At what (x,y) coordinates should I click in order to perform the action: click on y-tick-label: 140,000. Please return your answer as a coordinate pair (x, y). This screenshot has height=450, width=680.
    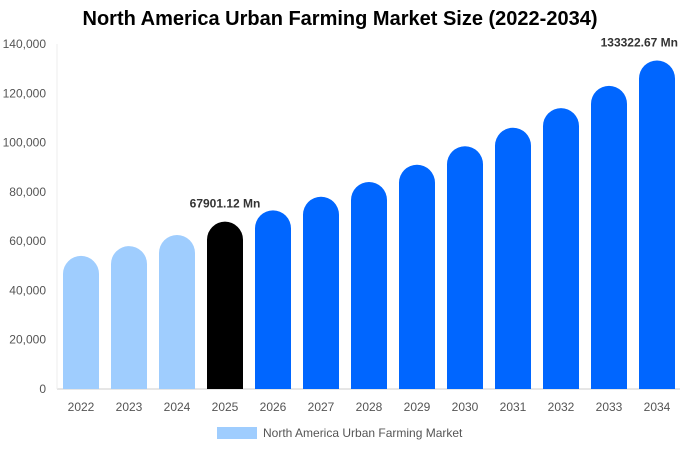
    Looking at the image, I should click on (25, 44).